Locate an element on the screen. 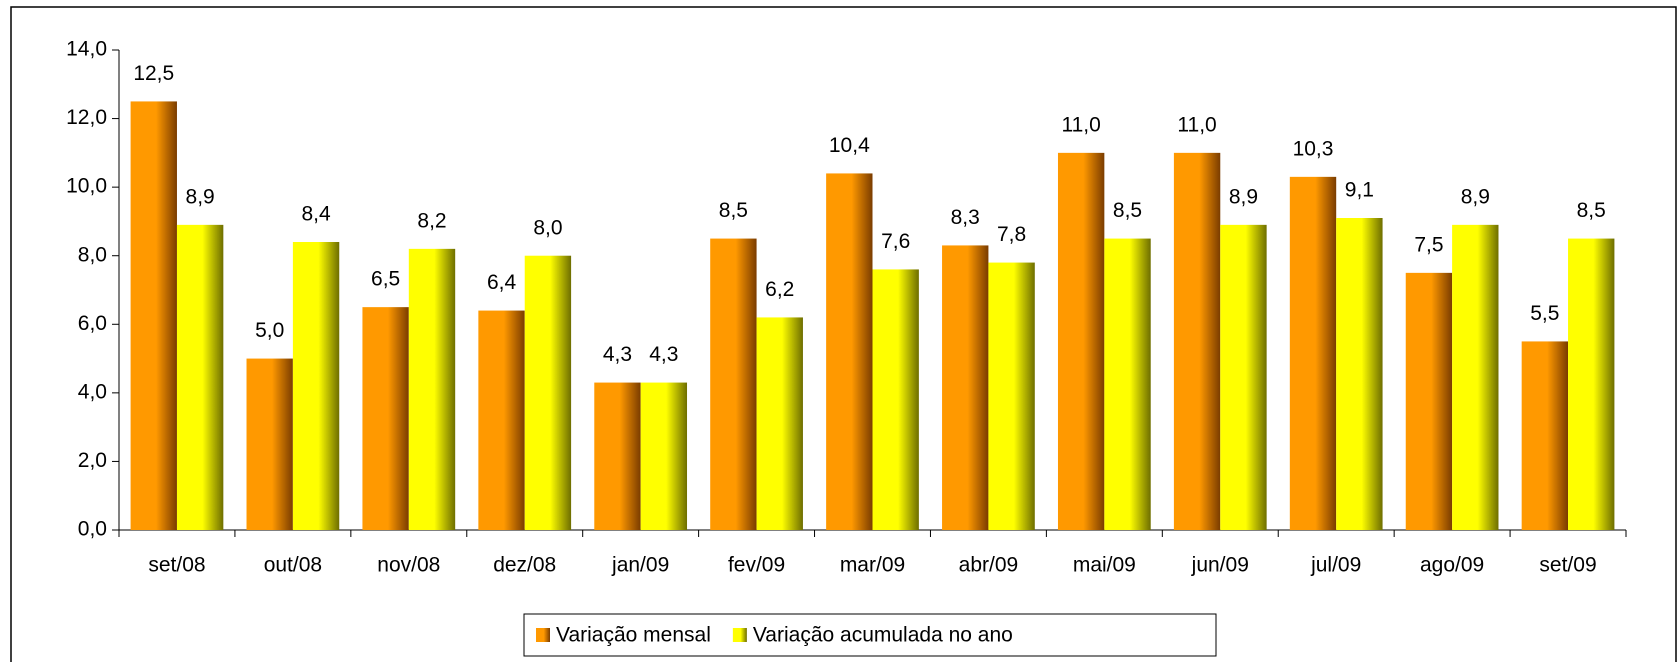  x-tick-label: ago/09 is located at coordinates (1452, 565).